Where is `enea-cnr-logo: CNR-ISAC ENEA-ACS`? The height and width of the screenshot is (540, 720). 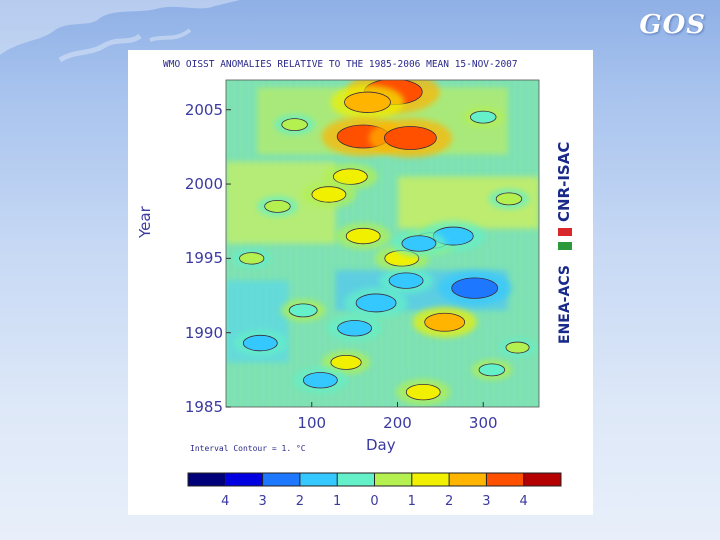
enea-cnr-logo: CNR-ISAC ENEA-ACS is located at coordinates (565, 237).